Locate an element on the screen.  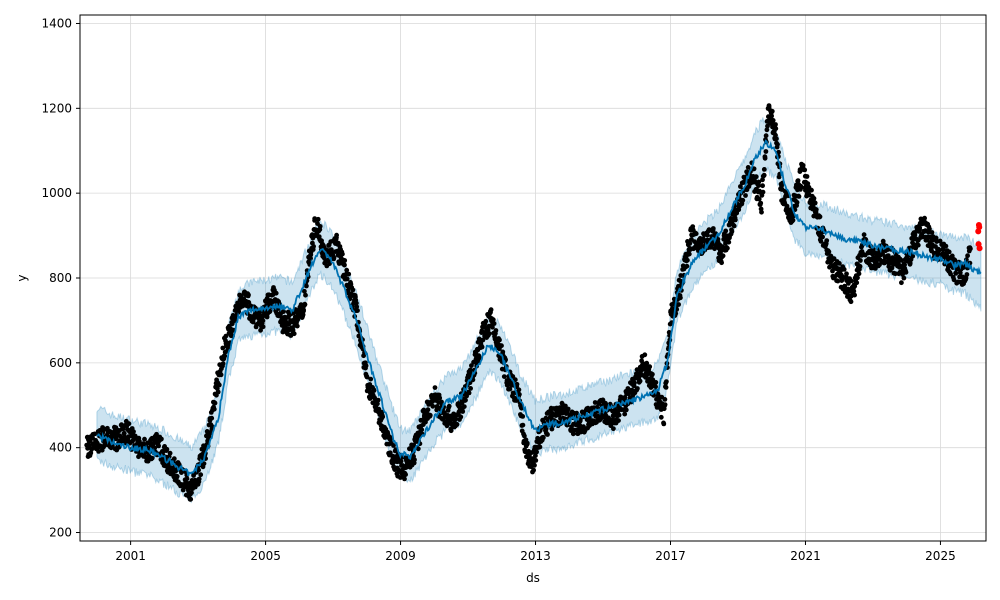
y-tick-label: 200 is located at coordinates (60, 533).